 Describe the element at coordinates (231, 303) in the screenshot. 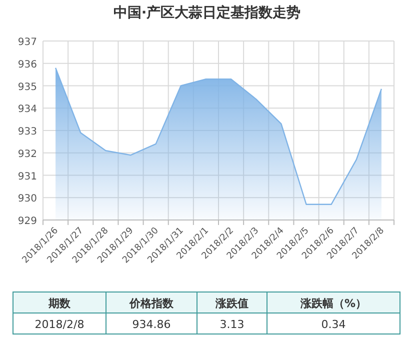

I see `text: 涨跌值` at that location.